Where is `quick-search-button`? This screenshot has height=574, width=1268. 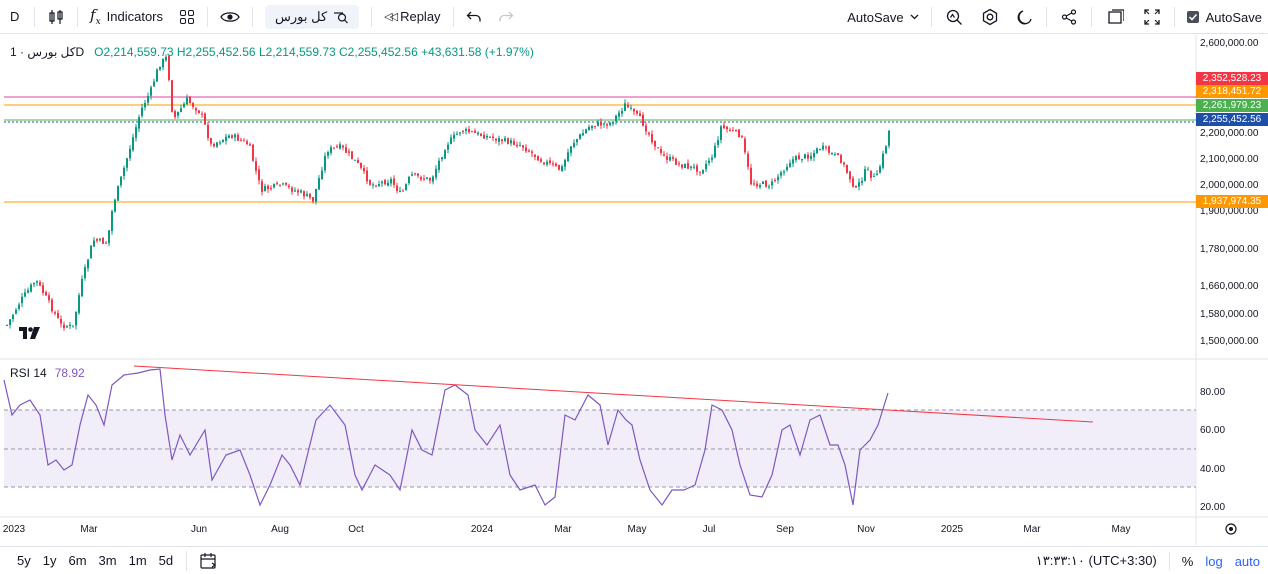
quick-search-button is located at coordinates (954, 17).